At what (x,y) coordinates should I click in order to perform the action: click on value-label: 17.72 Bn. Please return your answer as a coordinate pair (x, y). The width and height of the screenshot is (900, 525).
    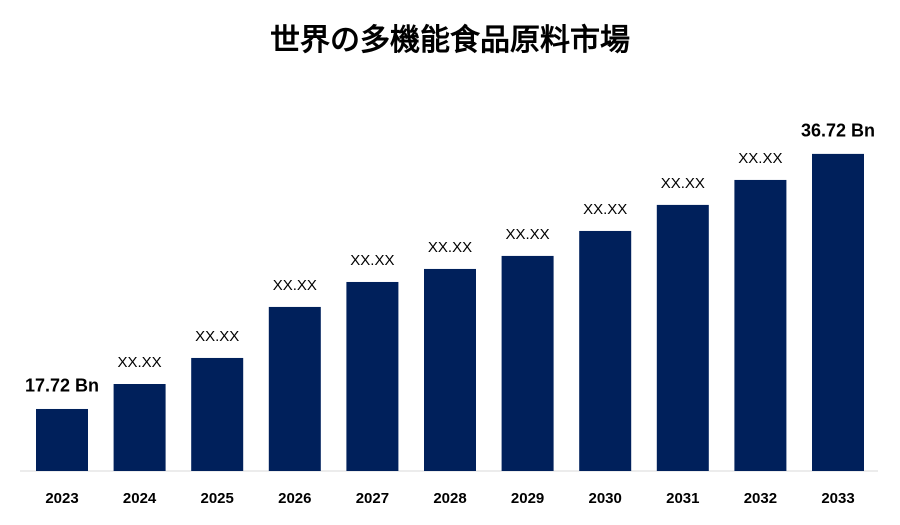
    Looking at the image, I should click on (62, 386).